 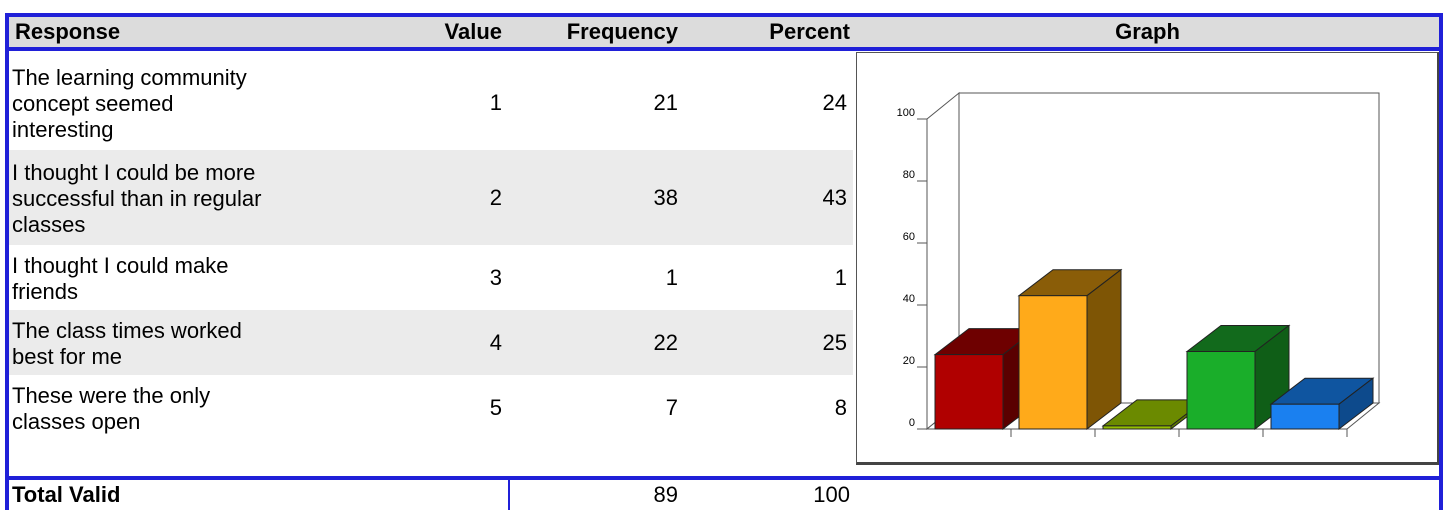 What do you see at coordinates (665, 342) in the screenshot?
I see `frequency-cell: 22` at bounding box center [665, 342].